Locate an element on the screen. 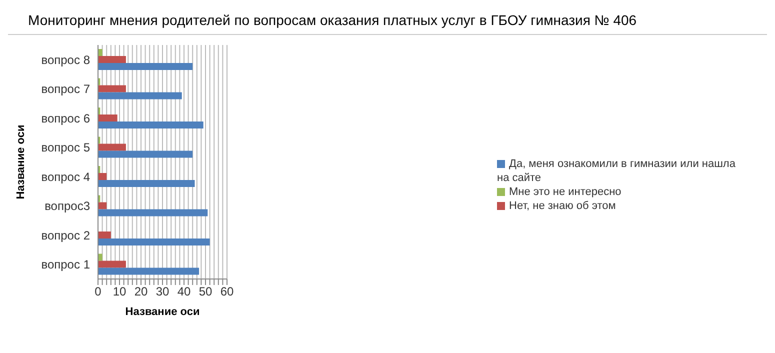  x-tick-label: 40 is located at coordinates (184, 291).